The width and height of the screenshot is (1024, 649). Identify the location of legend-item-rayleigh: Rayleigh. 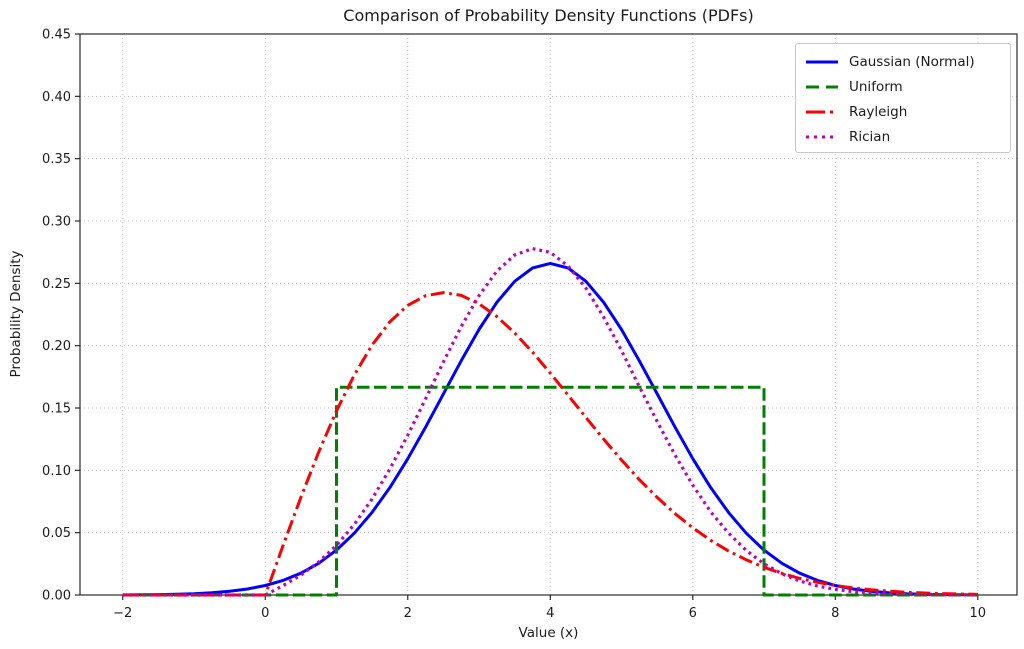
(907, 111).